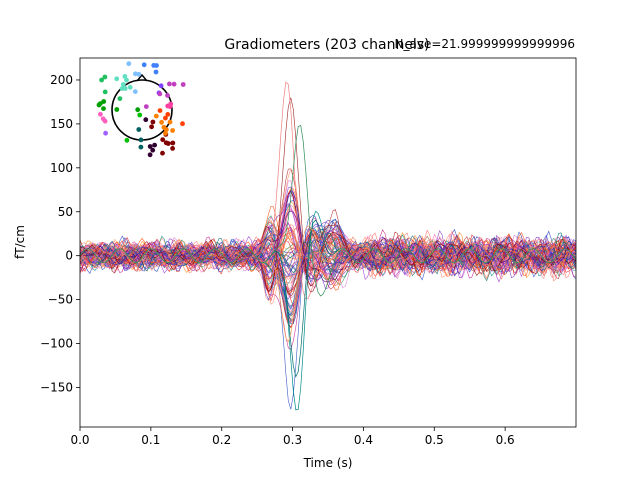 This screenshot has width=640, height=480. What do you see at coordinates (61, 80) in the screenshot?
I see `y-tick-label: 200` at bounding box center [61, 80].